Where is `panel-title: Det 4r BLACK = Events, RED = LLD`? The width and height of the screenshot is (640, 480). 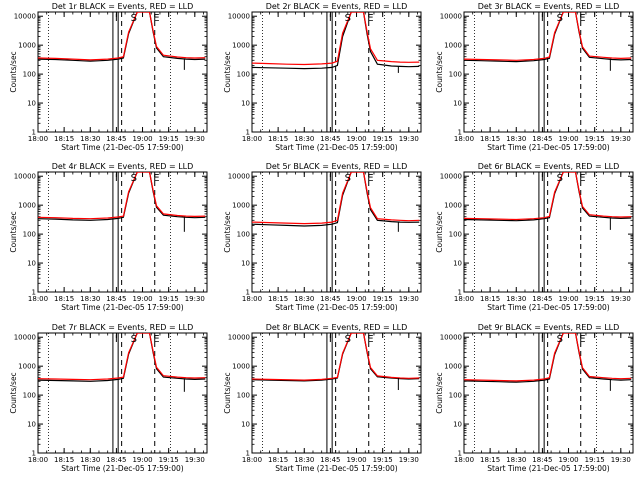
panel-title: Det 4r BLACK = Events, RED = LLD is located at coordinates (123, 166).